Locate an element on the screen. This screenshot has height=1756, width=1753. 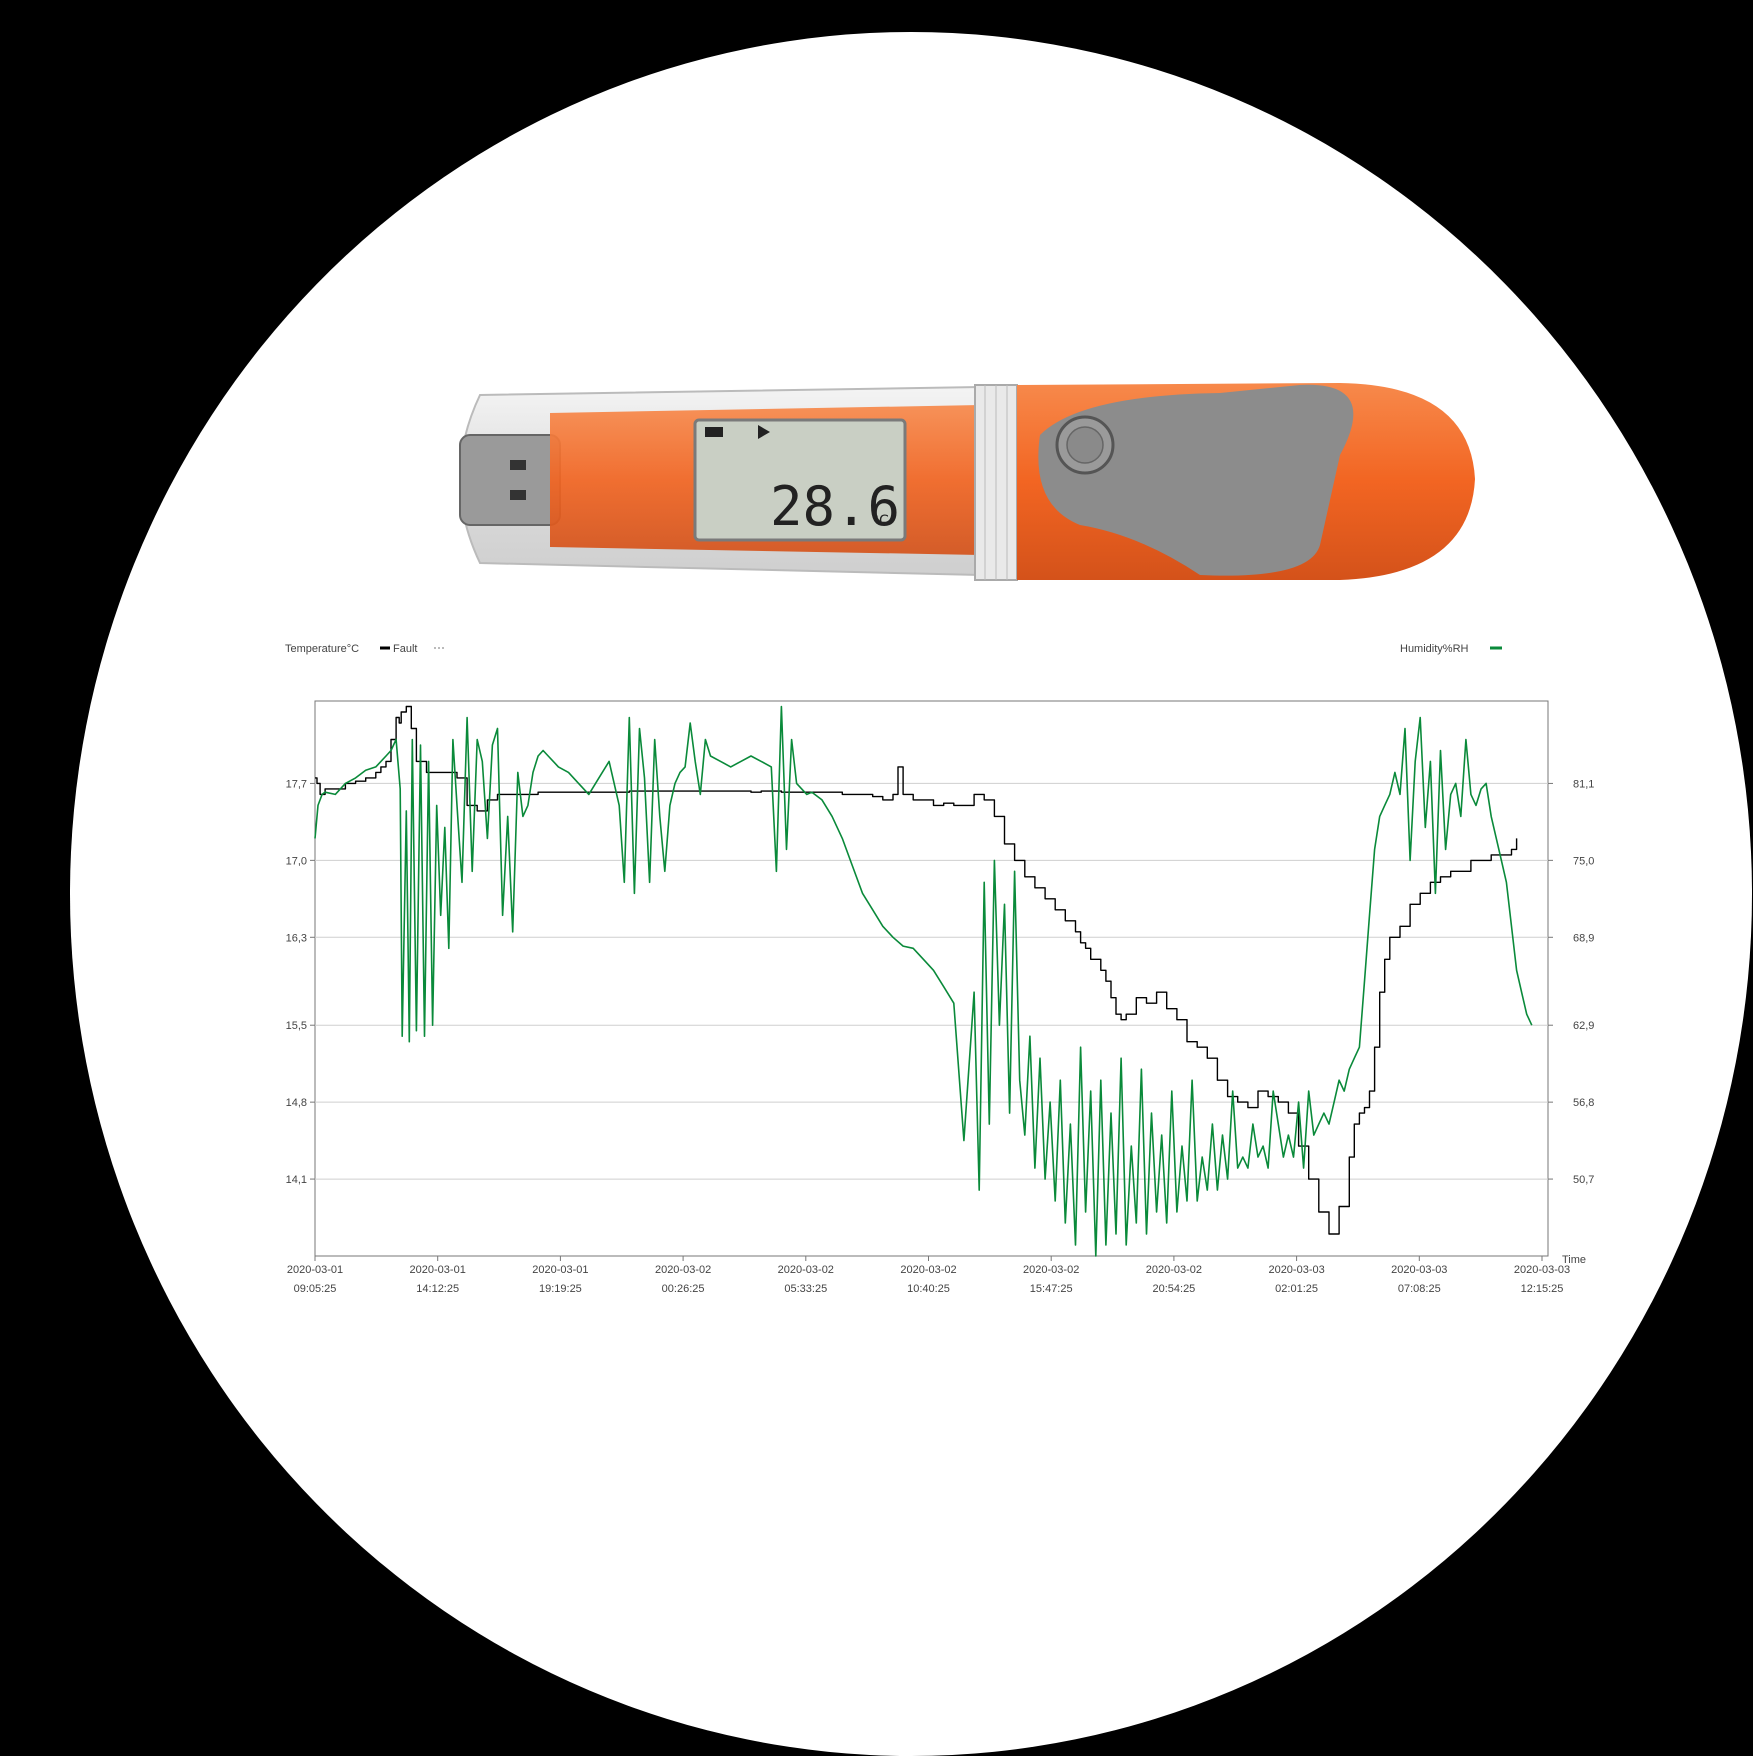
legend-left: Temperature°C Fault is located at coordinates (365, 649).